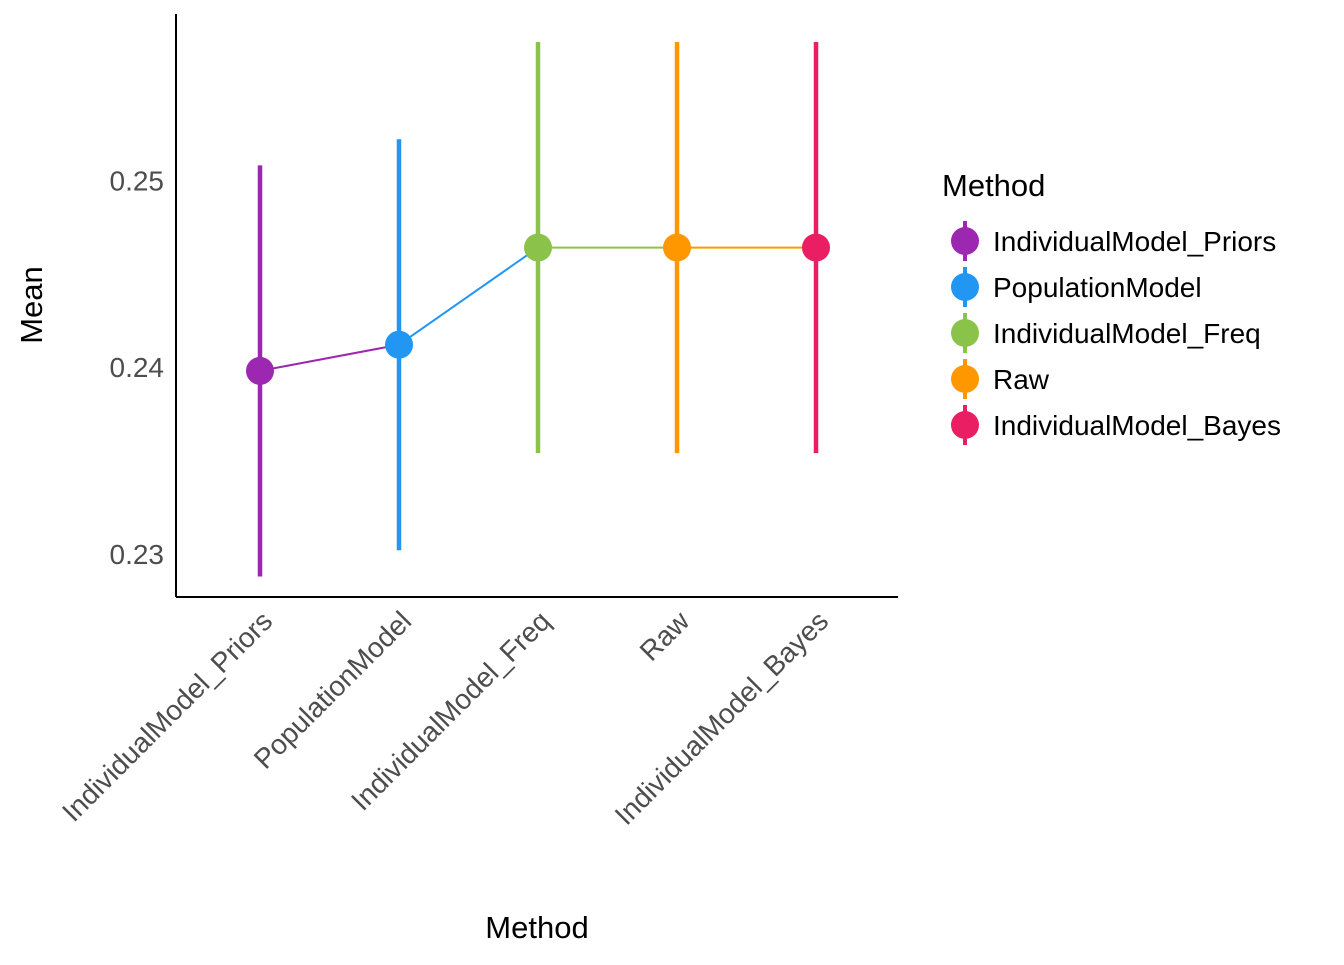 Image resolution: width=1344 pixels, height=965 pixels. What do you see at coordinates (1097, 287) in the screenshot?
I see `legend-label: PopulationModel` at bounding box center [1097, 287].